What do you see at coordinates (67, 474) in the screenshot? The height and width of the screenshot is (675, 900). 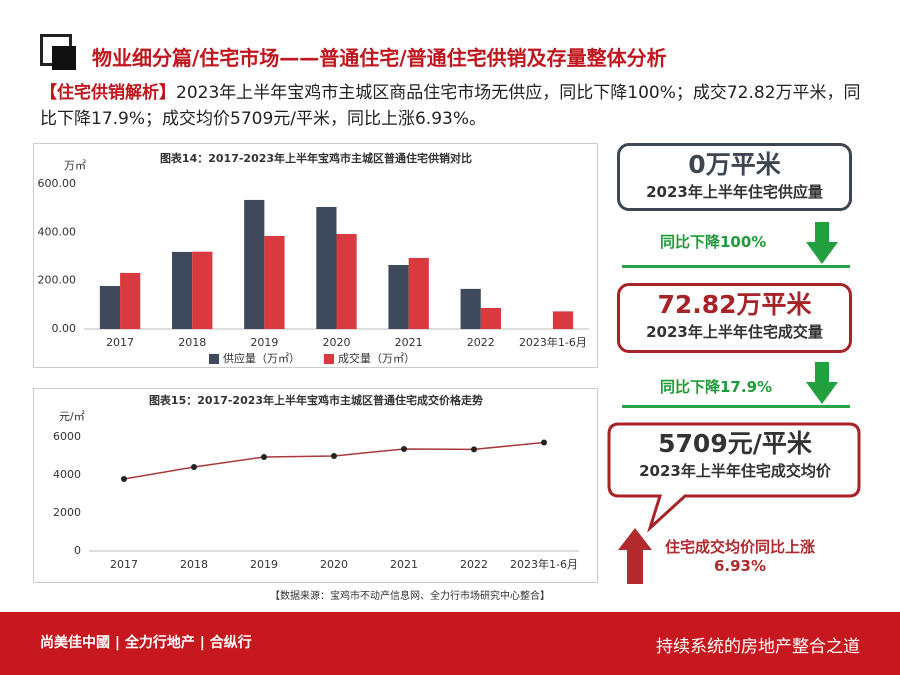 I see `y-tick-label: 4000` at bounding box center [67, 474].